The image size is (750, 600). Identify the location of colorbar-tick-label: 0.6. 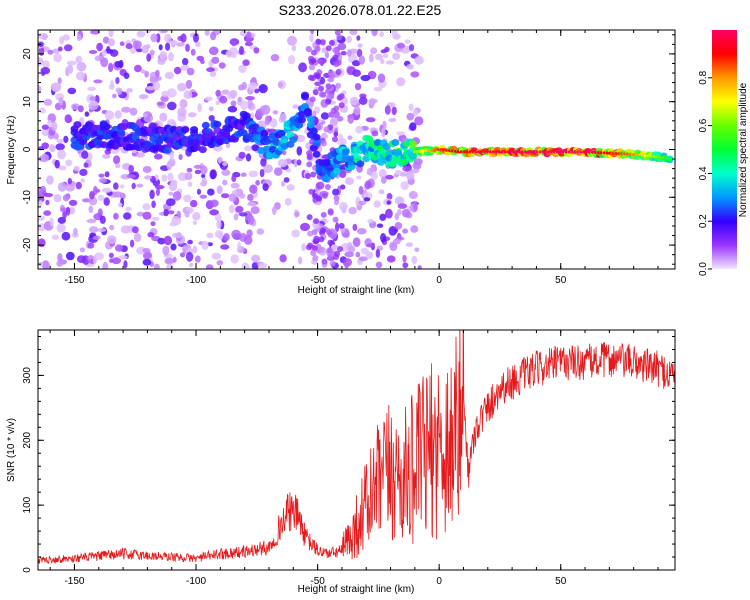
(703, 125).